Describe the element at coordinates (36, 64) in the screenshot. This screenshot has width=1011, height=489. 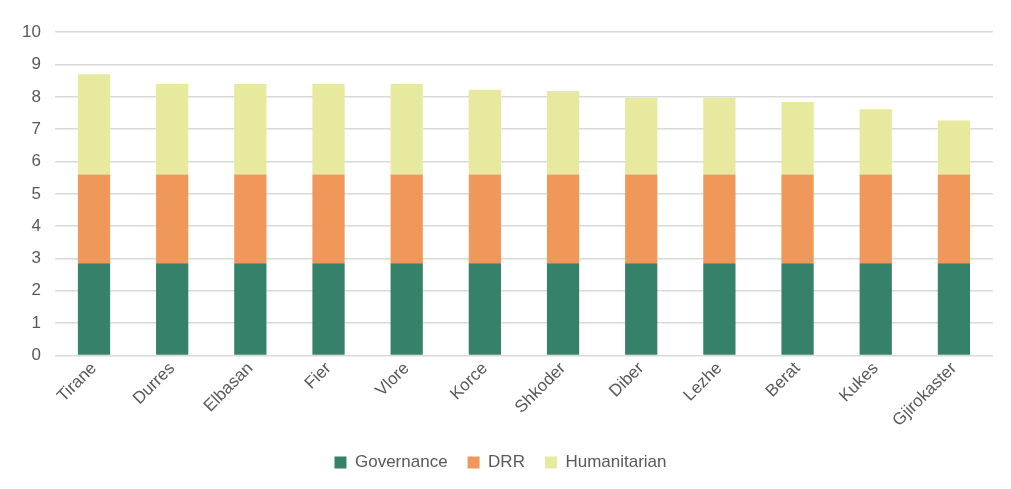
I see `y-tick-label: 9` at that location.